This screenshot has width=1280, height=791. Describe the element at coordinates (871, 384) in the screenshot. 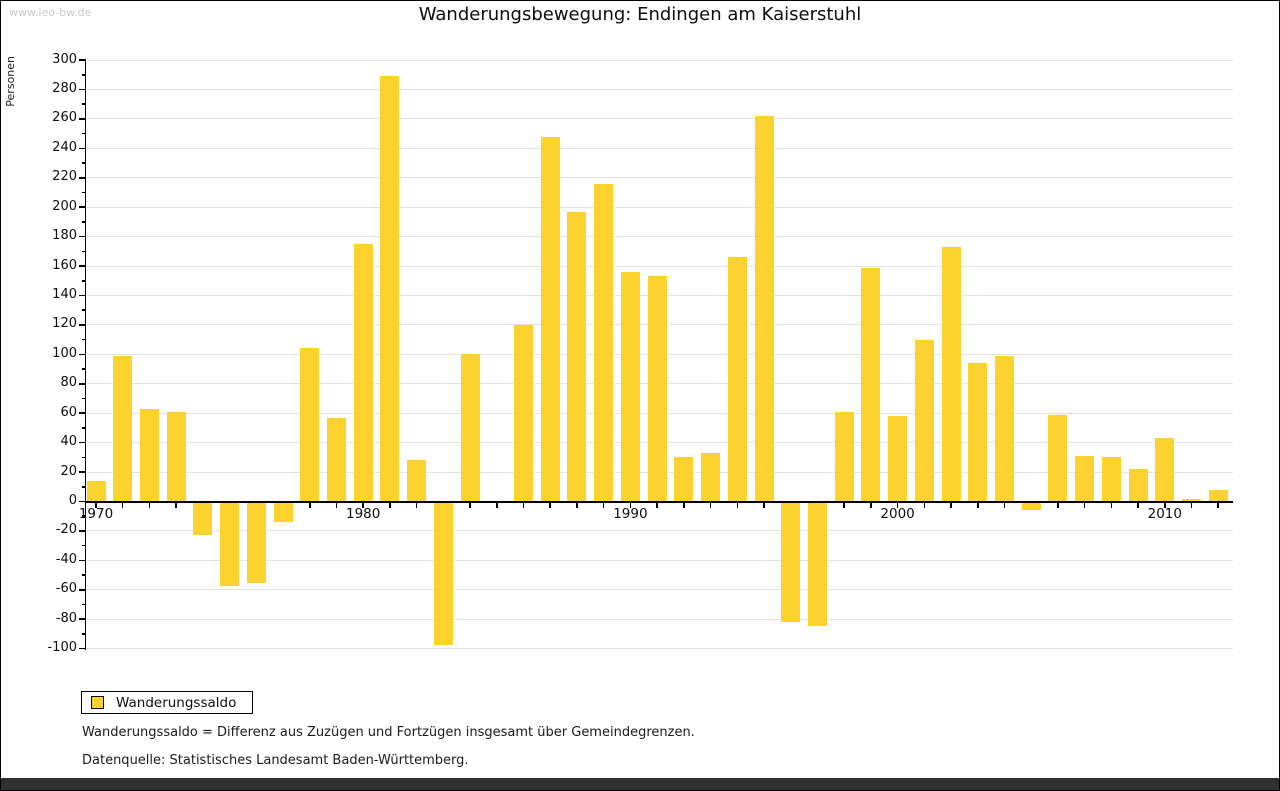

I see `bar-1999` at that location.